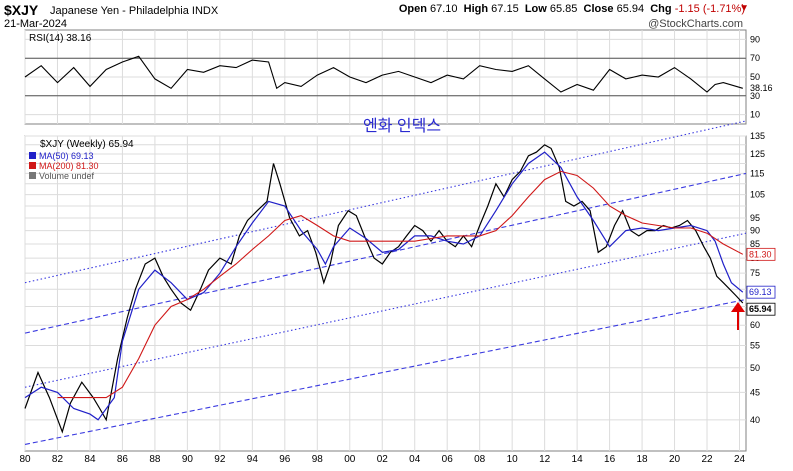 The width and height of the screenshot is (793, 471). What do you see at coordinates (253, 459) in the screenshot?
I see `x-tick-label: 94` at bounding box center [253, 459].